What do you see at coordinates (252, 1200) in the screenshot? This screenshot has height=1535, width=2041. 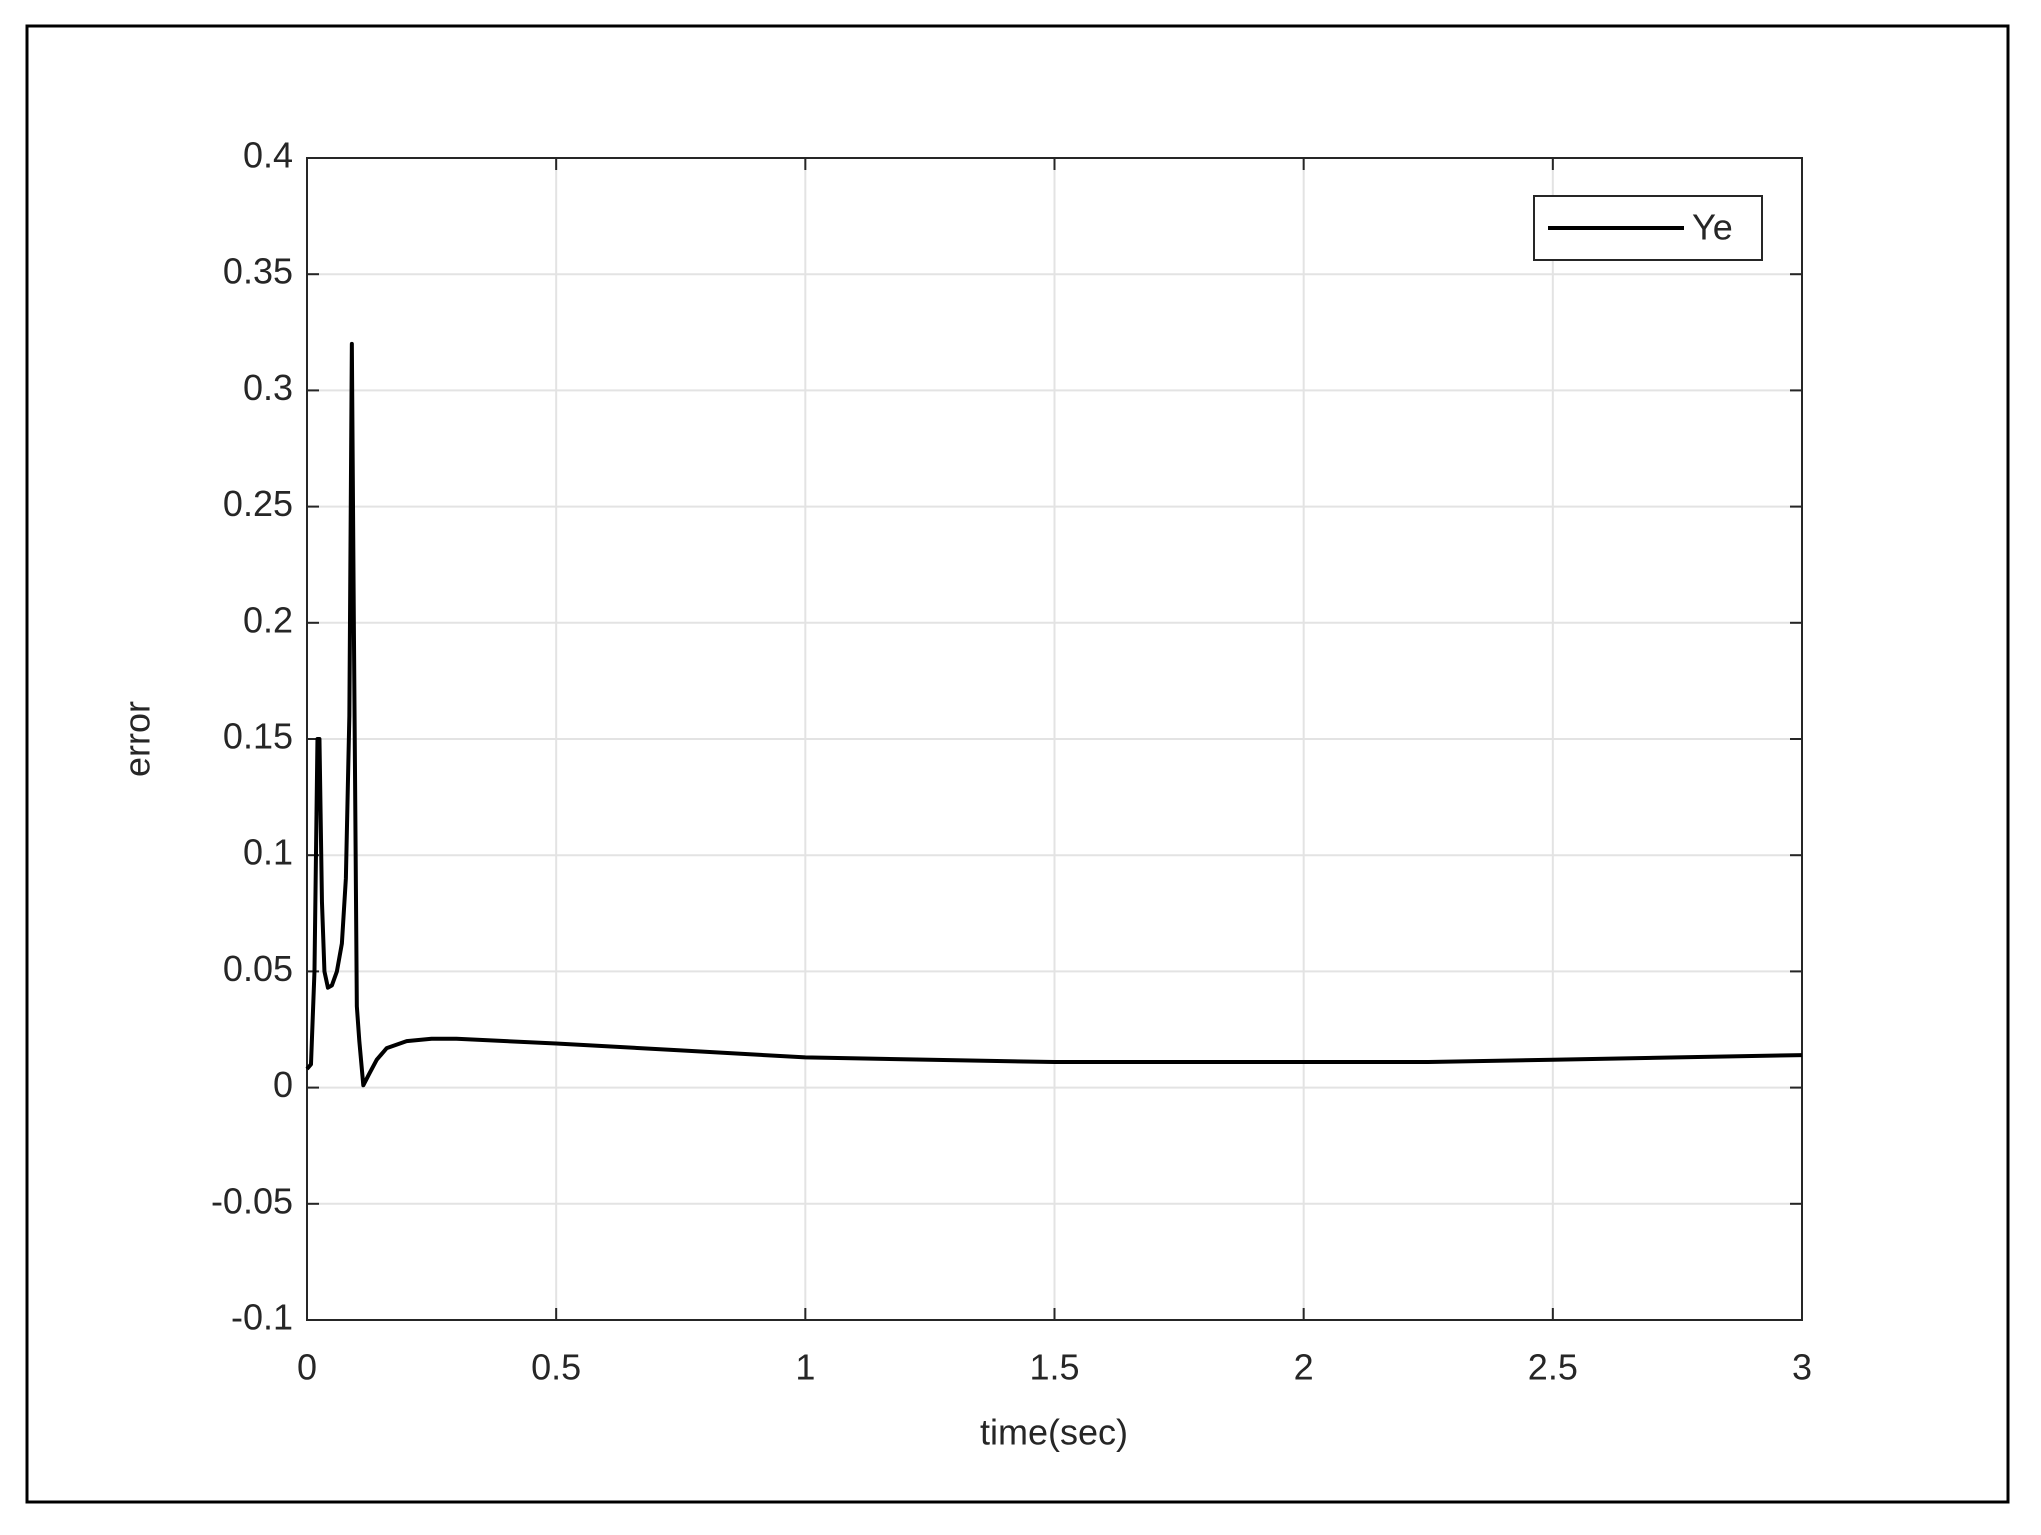 I see `y-tick-label: -0.05` at bounding box center [252, 1200].